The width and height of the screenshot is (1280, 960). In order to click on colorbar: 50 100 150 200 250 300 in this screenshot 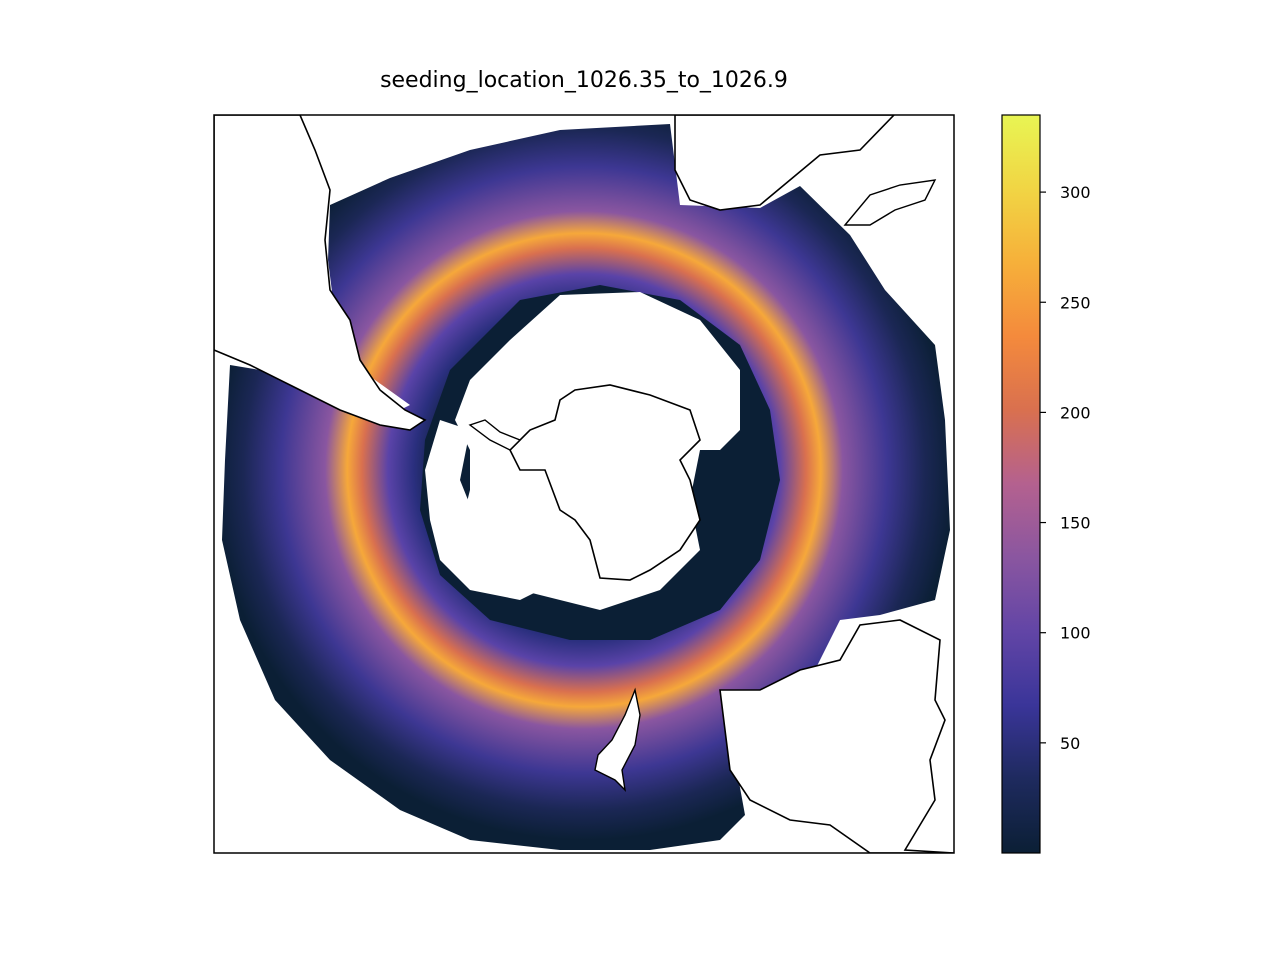, I will do `click(1046, 484)`.